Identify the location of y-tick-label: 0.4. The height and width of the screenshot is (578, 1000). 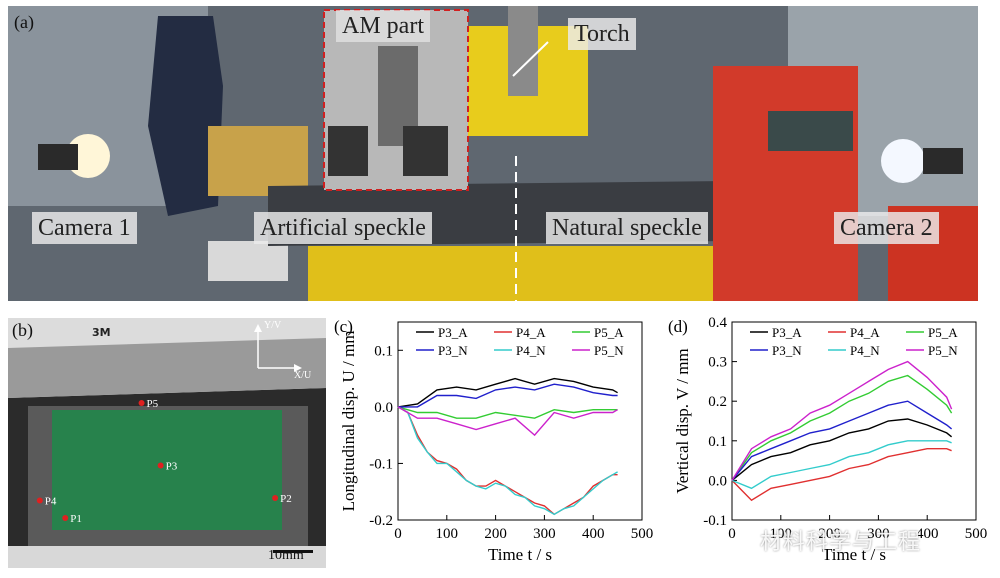
(717, 323).